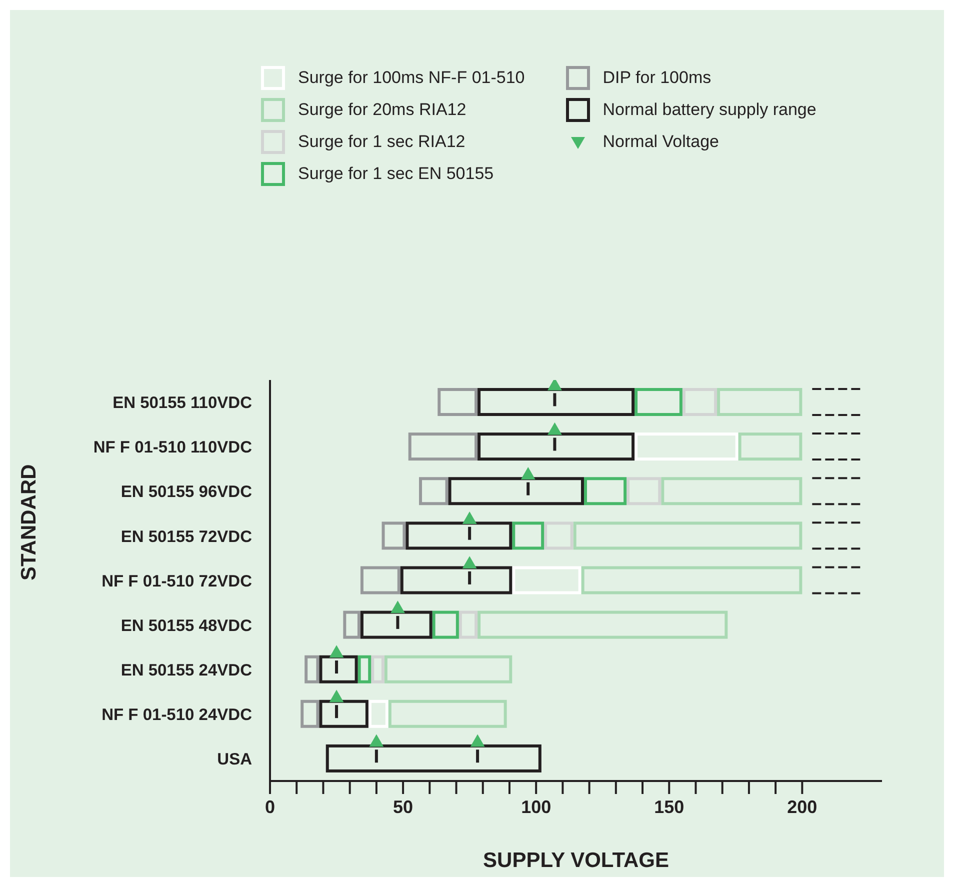 This screenshot has width=954, height=887. What do you see at coordinates (28, 522) in the screenshot?
I see `y-axis-title: STANDARD` at bounding box center [28, 522].